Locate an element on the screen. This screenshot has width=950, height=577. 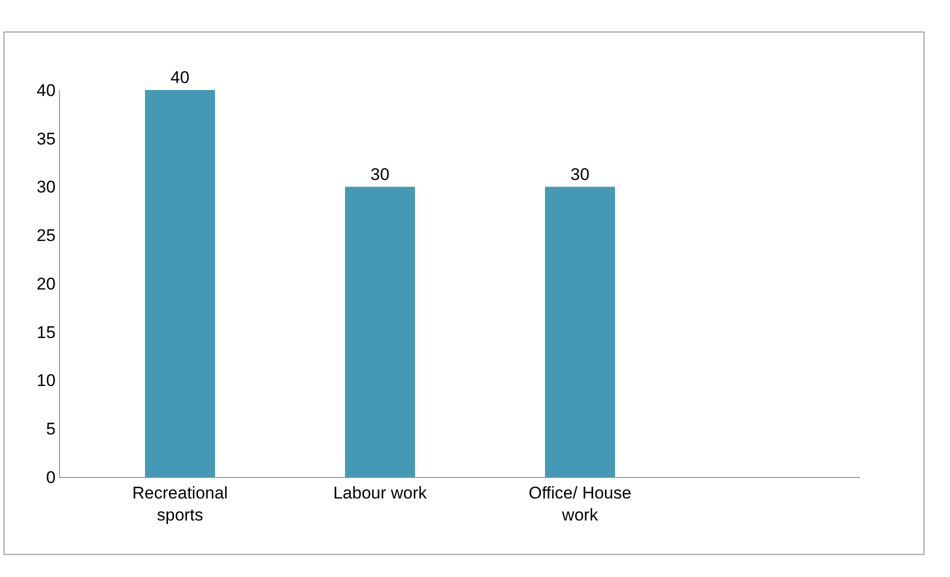
y-tick-label: 35 is located at coordinates (46, 138).